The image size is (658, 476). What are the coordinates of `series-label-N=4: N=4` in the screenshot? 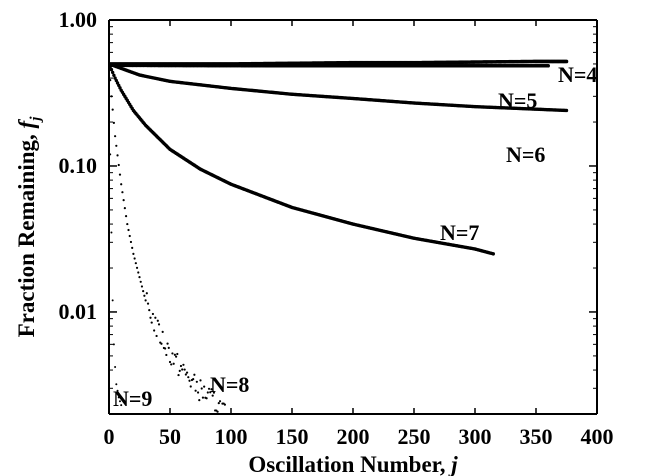 It's located at (577, 74).